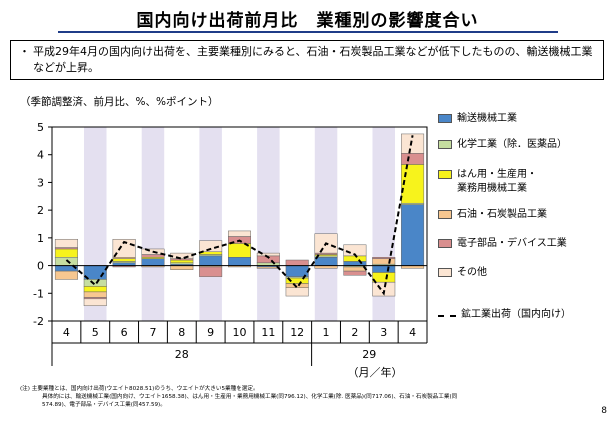  What do you see at coordinates (307, 21) in the screenshot?
I see `page-title: 国内向け出荷前月比 業種別の影響度合い` at bounding box center [307, 21].